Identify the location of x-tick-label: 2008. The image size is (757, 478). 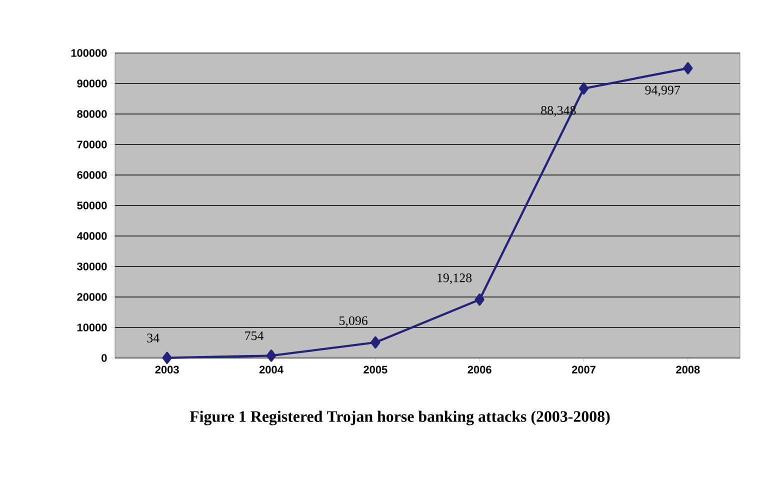
(688, 370).